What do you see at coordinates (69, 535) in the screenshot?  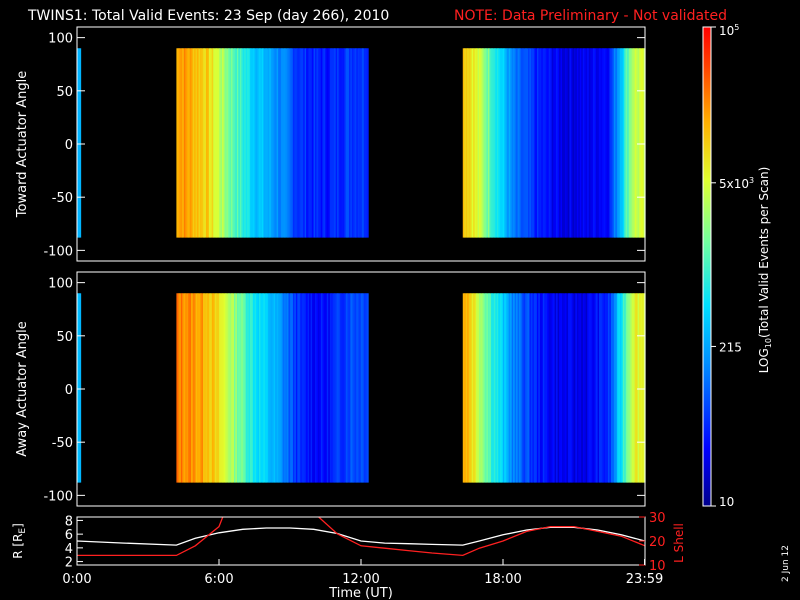 I see `y-tick-label: 6` at bounding box center [69, 535].